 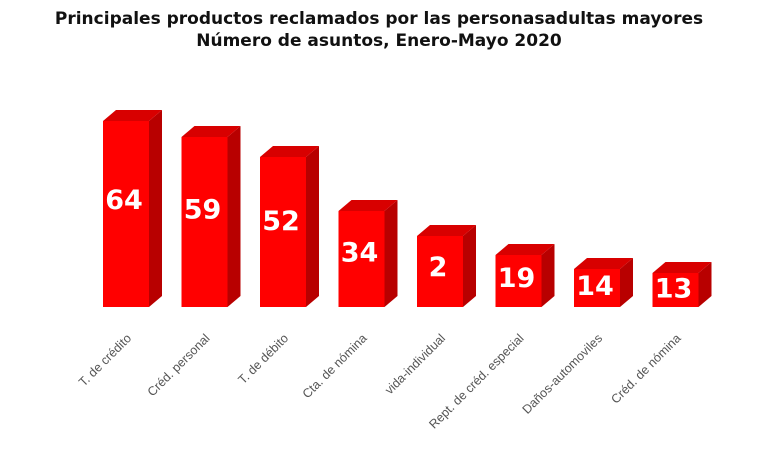 What do you see at coordinates (360, 252) in the screenshot?
I see `bar-data-label: 34` at bounding box center [360, 252].